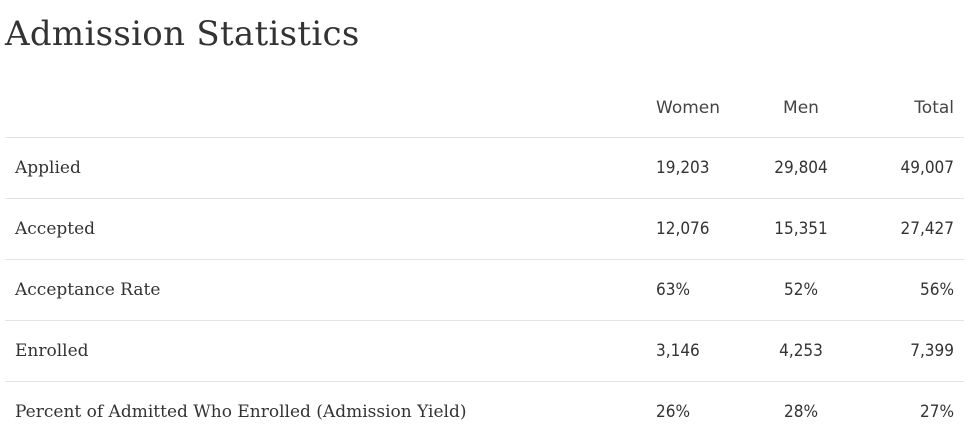  I want to click on column-header-men: Men, so click(801, 108).